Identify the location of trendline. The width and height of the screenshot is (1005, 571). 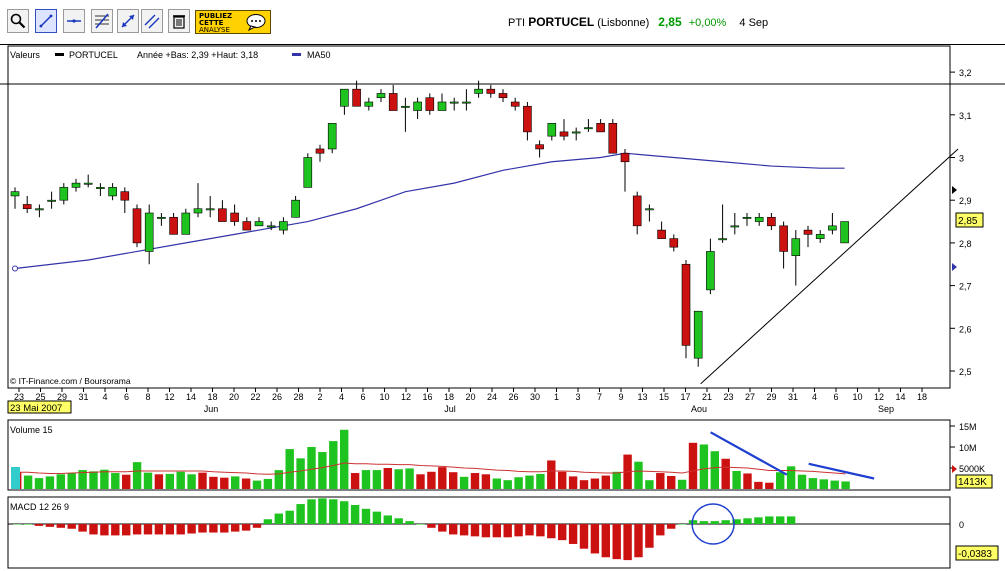
(829, 266).